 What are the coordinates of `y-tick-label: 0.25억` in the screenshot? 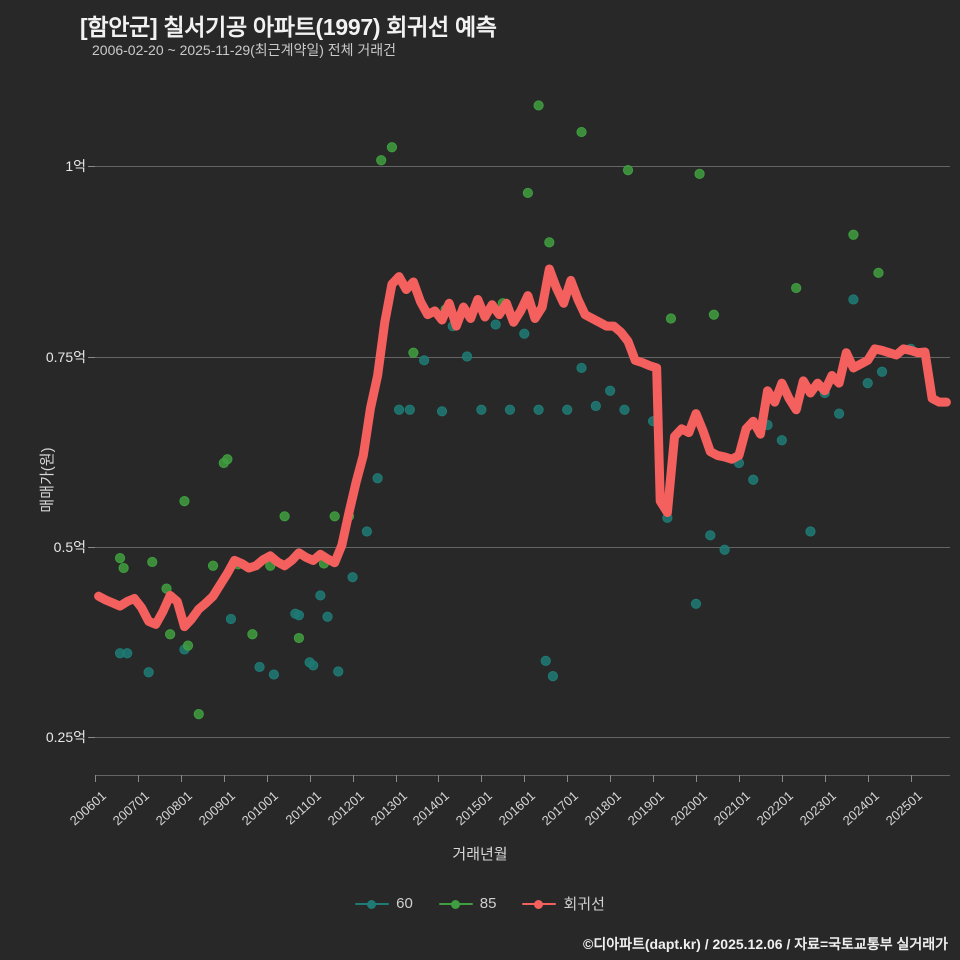 It's located at (65, 736).